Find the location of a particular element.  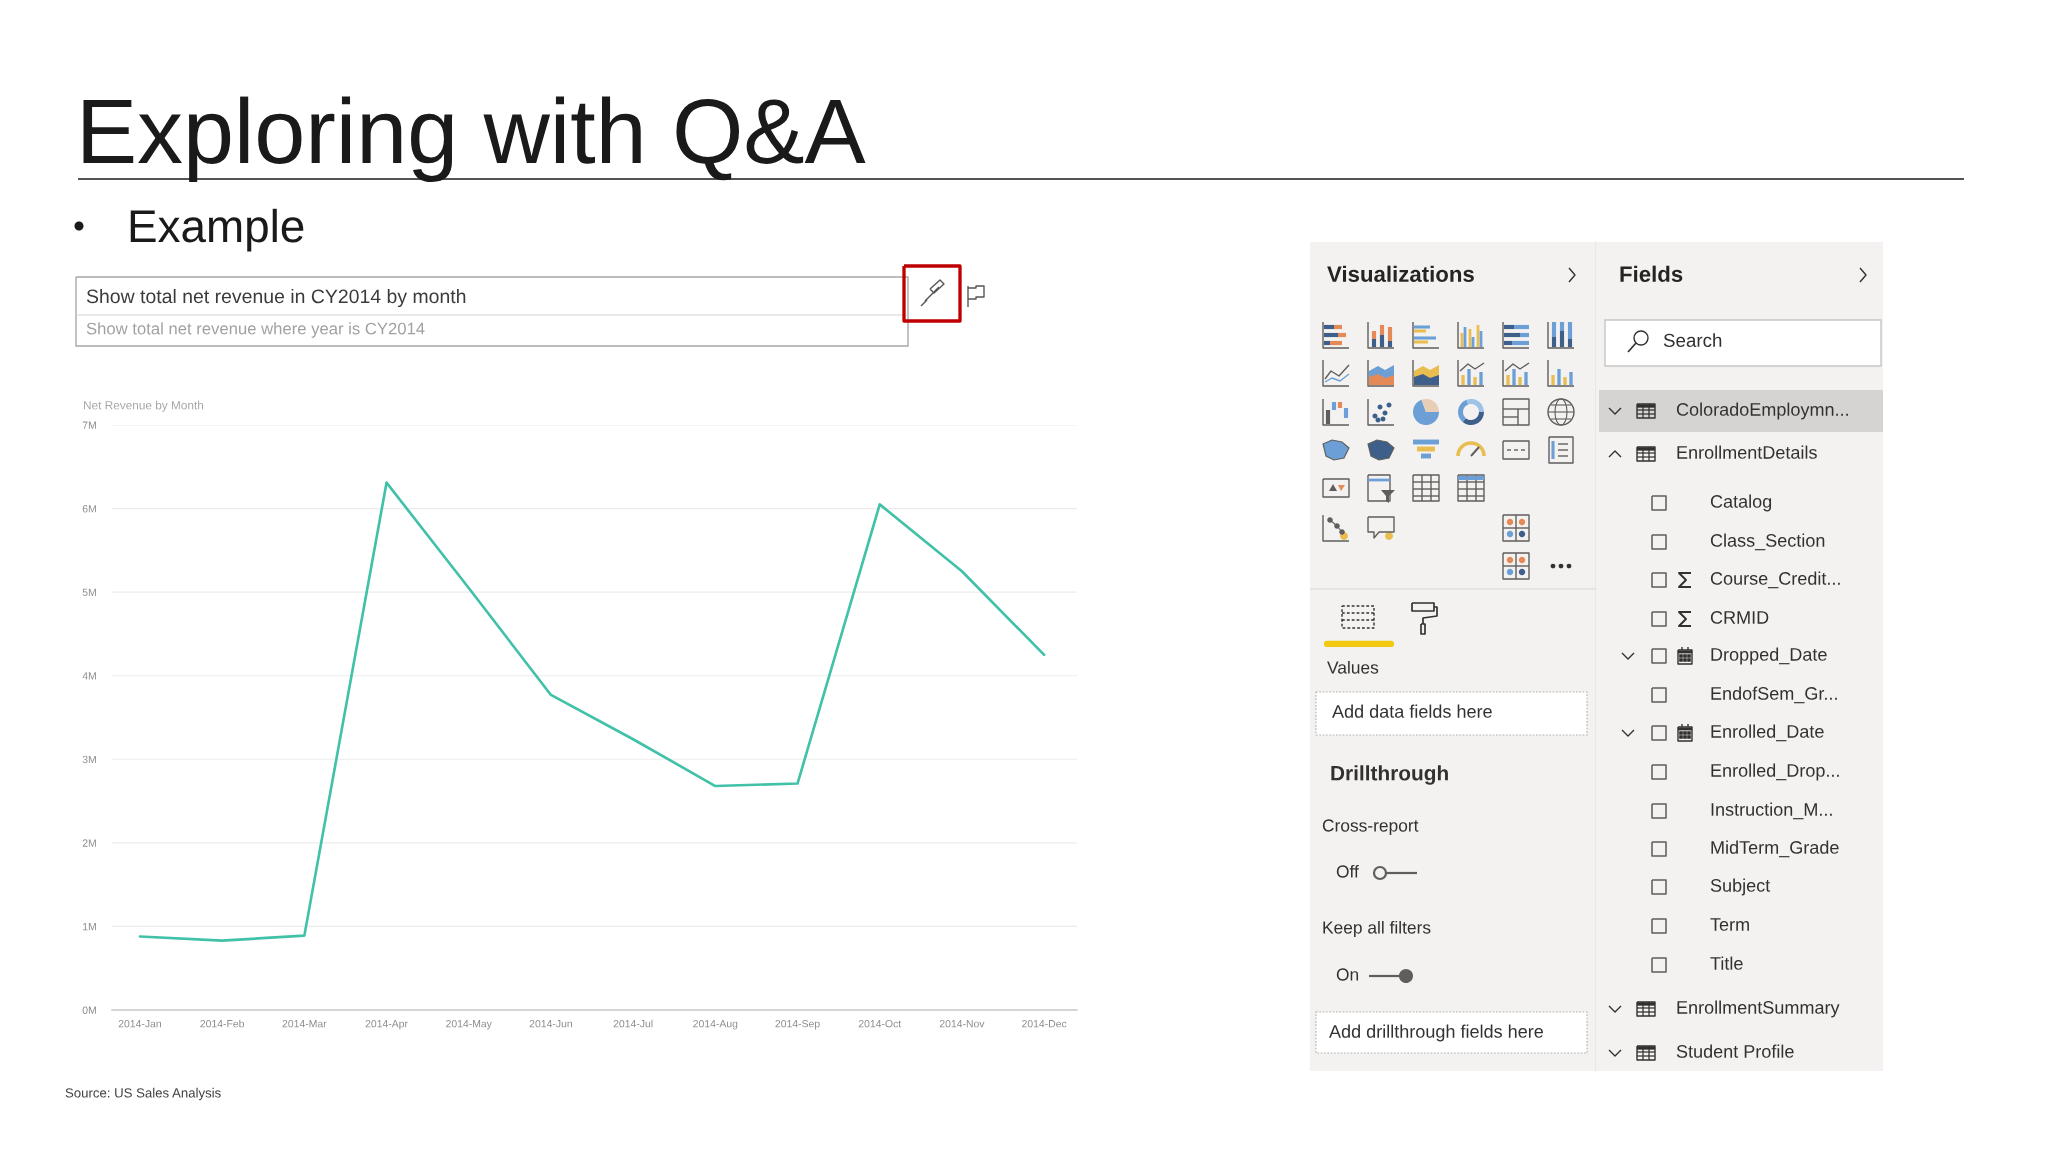

text: Drillthrough is located at coordinates (1389, 775).